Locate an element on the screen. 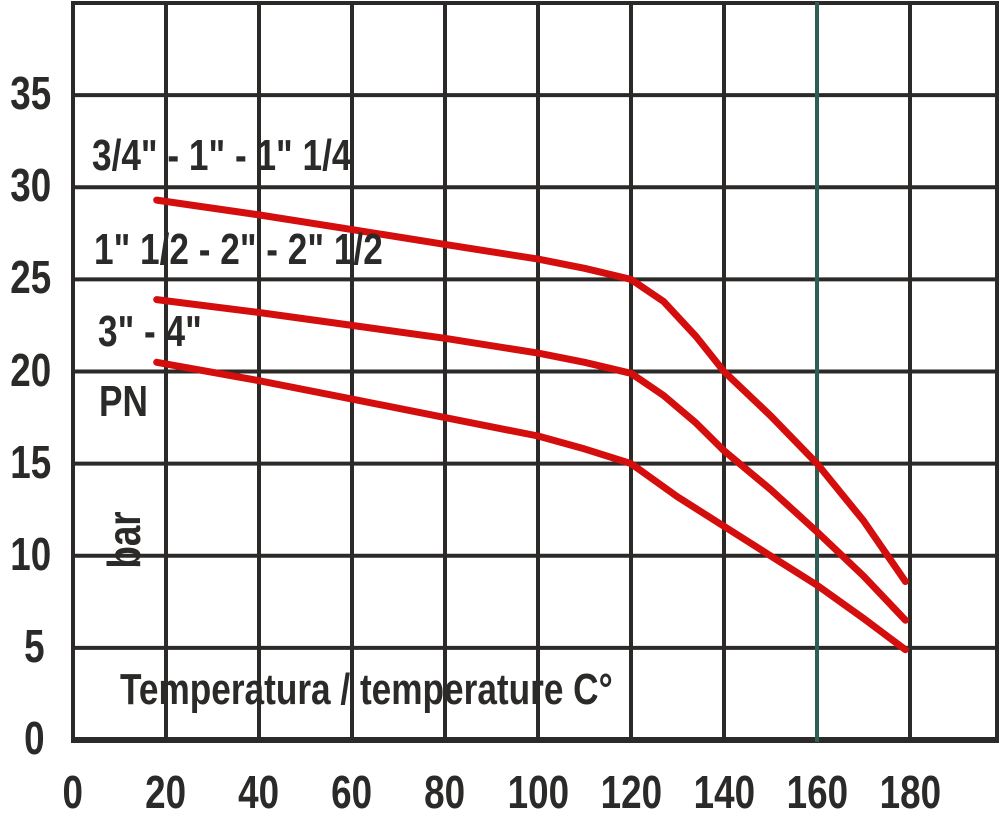 The image size is (1000, 813). series-label-medium-sizes-text: 1" 1/2 - 2" - 2" 1/2 is located at coordinates (238, 249).